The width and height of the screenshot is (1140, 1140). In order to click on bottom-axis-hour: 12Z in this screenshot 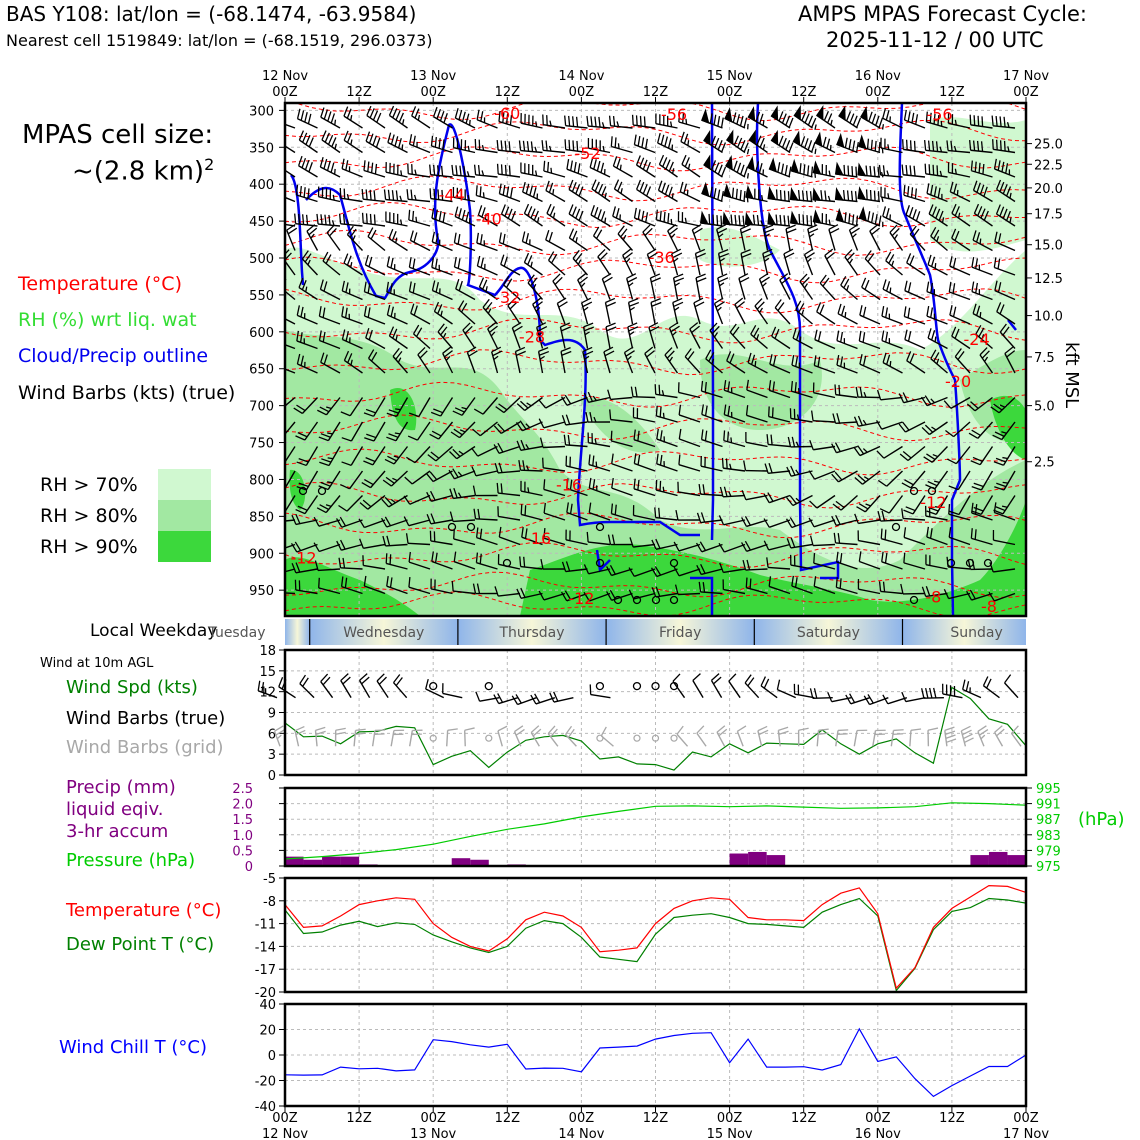, I will do `click(656, 1118)`.